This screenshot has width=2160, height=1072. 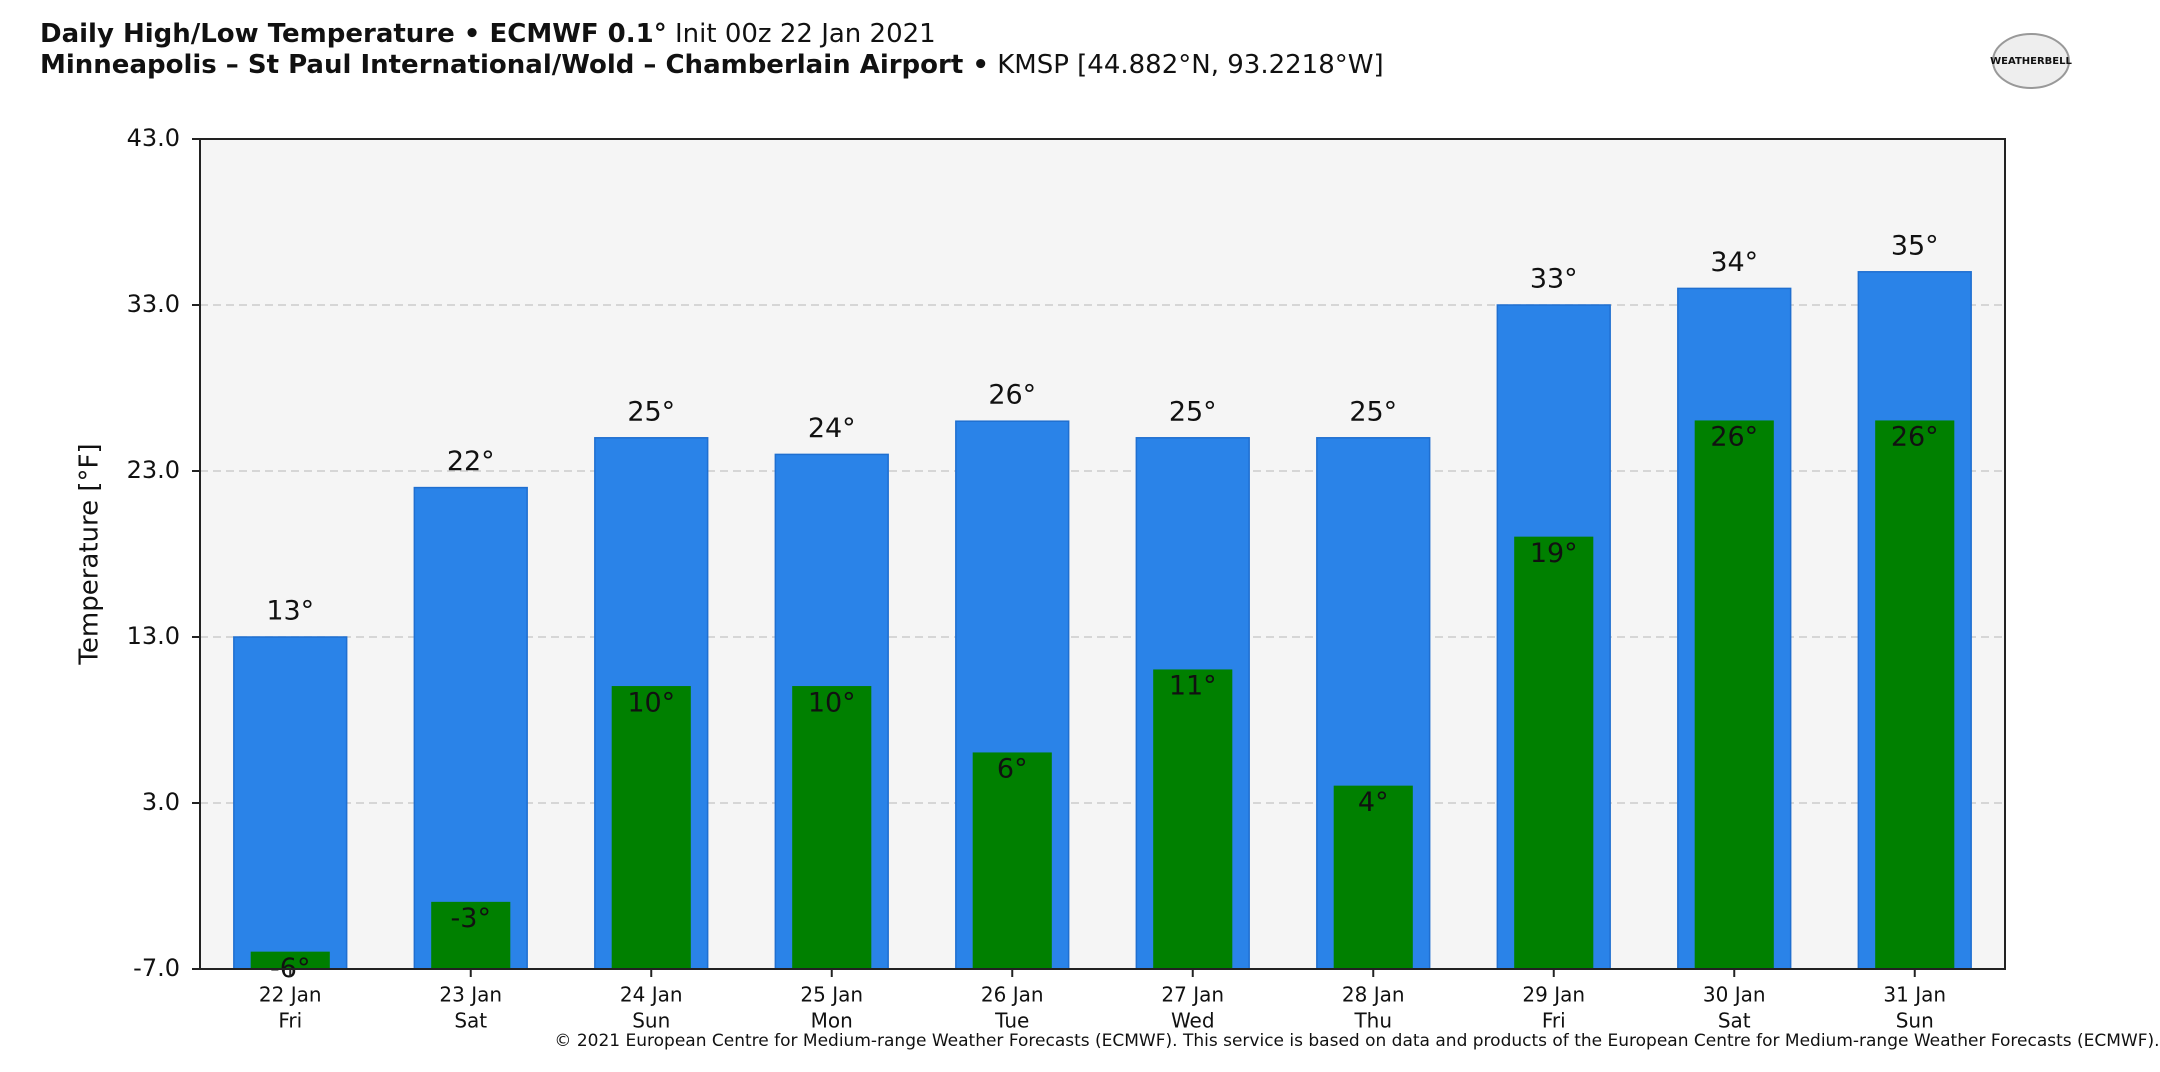 What do you see at coordinates (1193, 686) in the screenshot?
I see `value-label: 11°` at bounding box center [1193, 686].